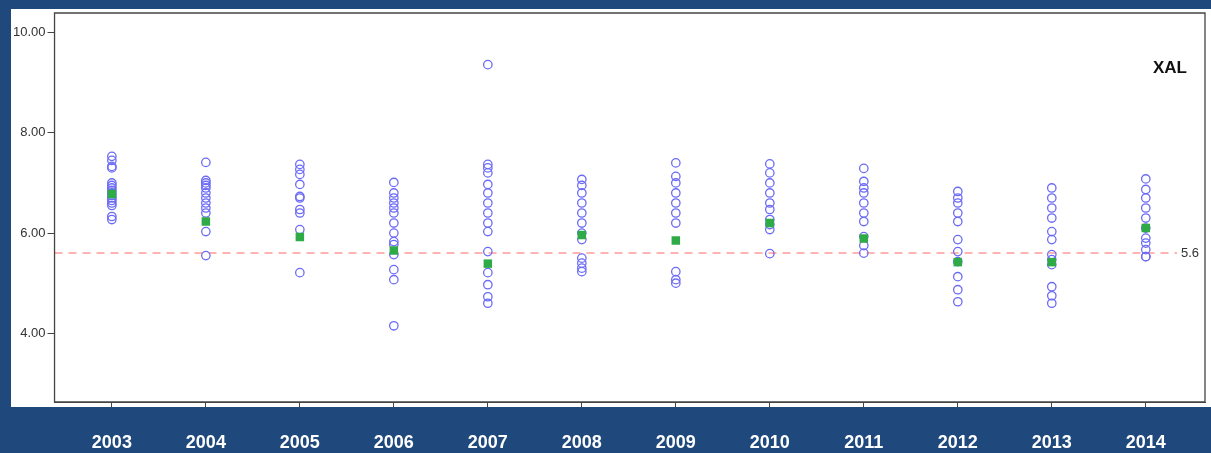  Describe the element at coordinates (393, 441) in the screenshot. I see `x-tick-label: 2006` at that location.